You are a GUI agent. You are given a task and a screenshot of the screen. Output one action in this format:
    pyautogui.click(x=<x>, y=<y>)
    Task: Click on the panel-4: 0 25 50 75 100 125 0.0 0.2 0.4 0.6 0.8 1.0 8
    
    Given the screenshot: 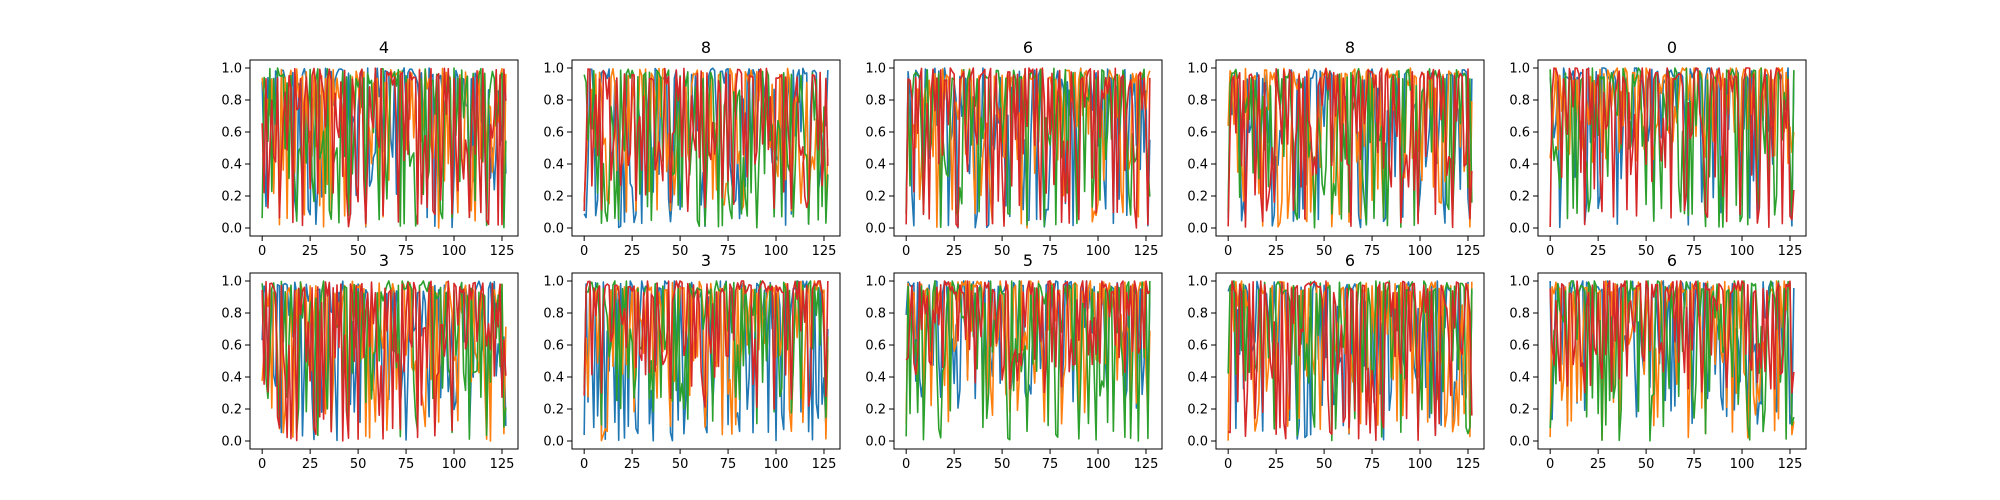 What is the action you would take?
    pyautogui.click(x=1336, y=148)
    